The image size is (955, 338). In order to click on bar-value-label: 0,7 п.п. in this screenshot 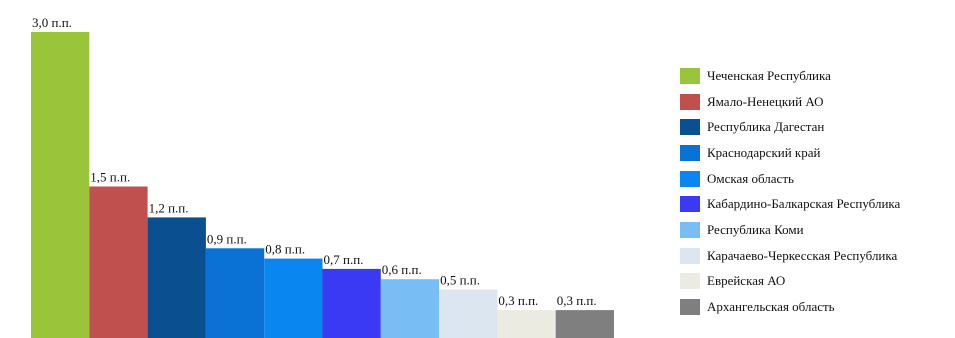, I will do `click(344, 259)`.